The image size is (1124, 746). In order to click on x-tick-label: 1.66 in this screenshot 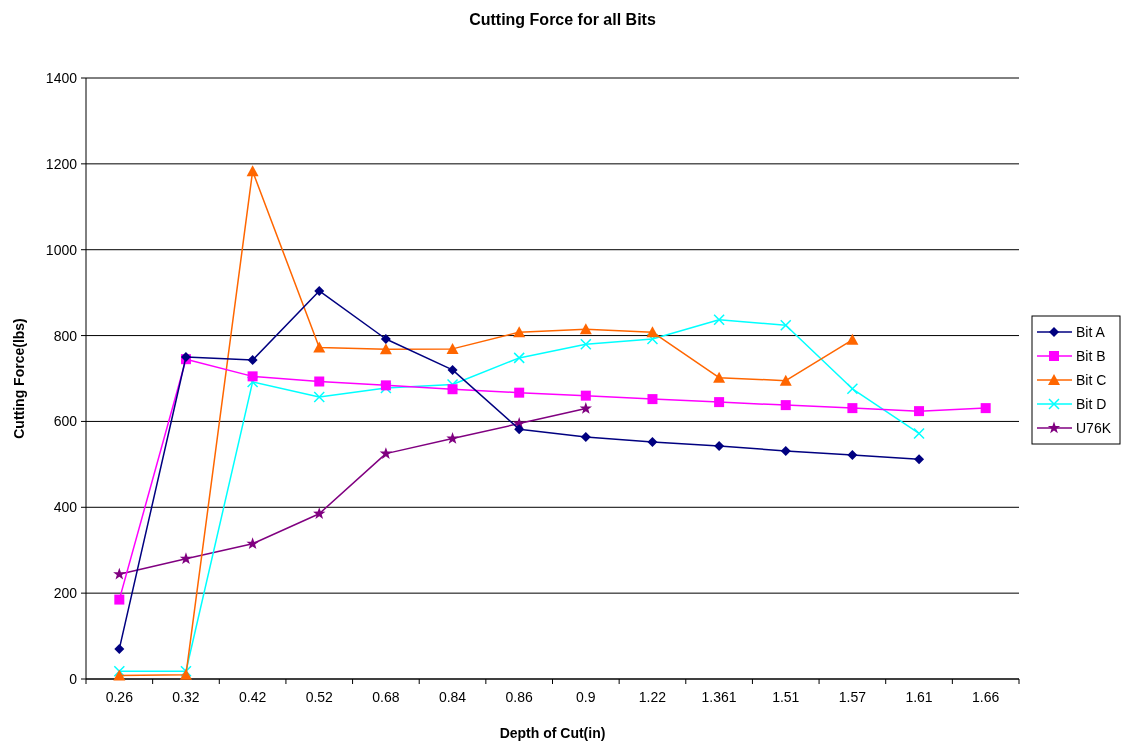, I will do `click(986, 697)`.